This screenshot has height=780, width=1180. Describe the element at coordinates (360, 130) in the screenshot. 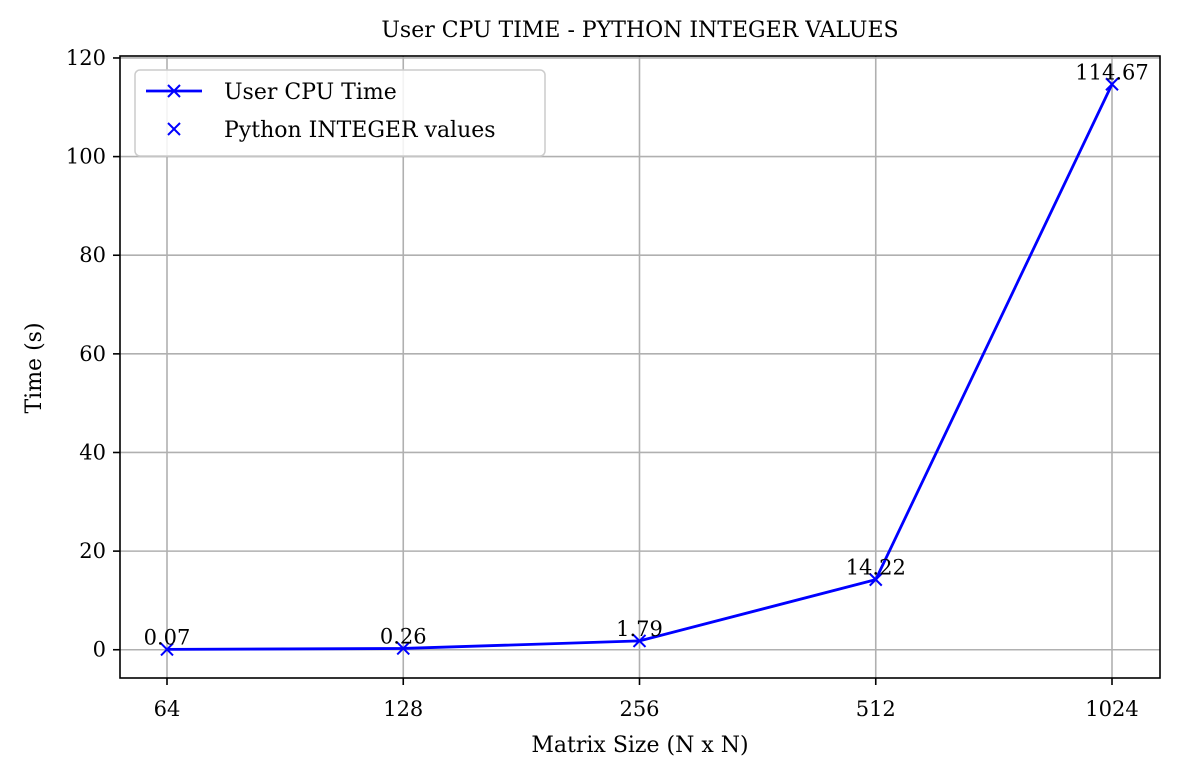

I see `legend-label-python-integer-values: Python INTEGER values` at that location.